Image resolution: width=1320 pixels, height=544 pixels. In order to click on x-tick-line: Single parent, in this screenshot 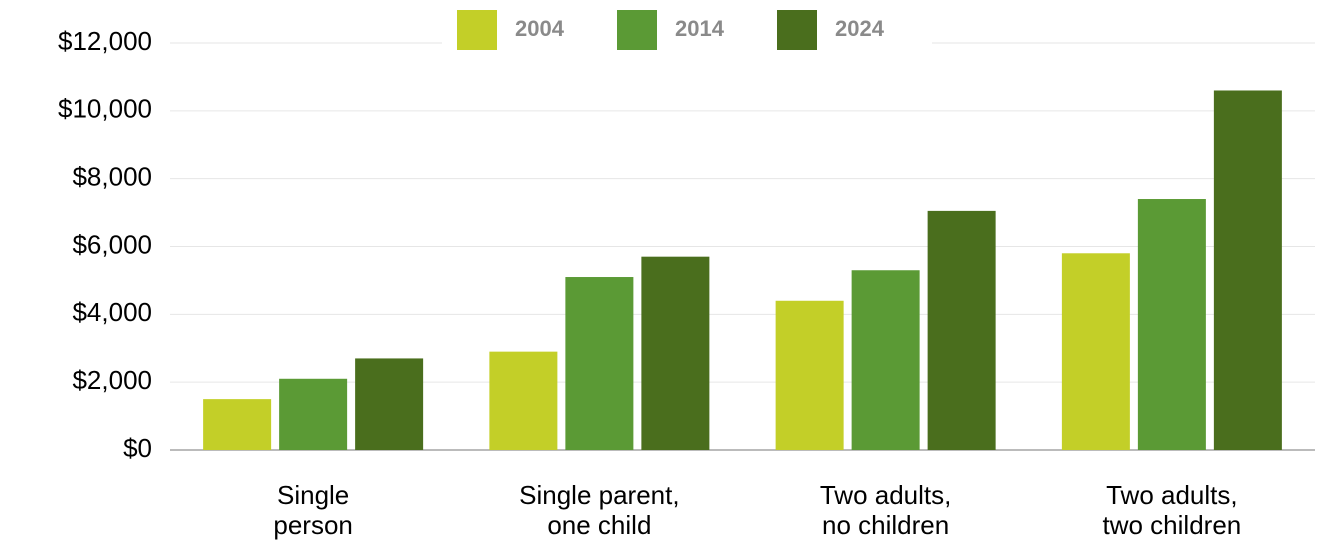, I will do `click(599, 495)`.